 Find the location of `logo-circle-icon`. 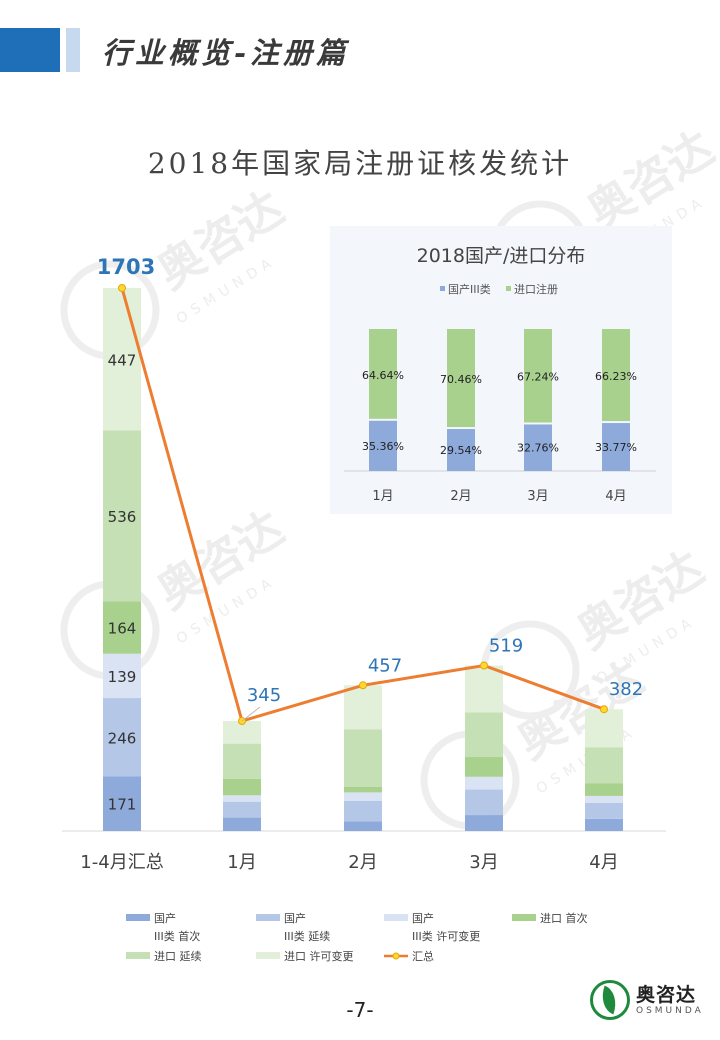

logo-circle-icon is located at coordinates (610, 1000).